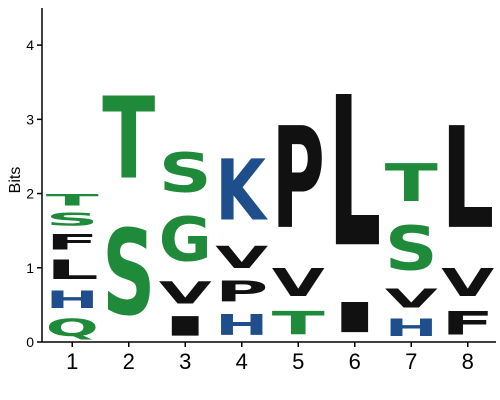 This screenshot has height=400, width=500. I want to click on logo-letter-g: G, so click(185, 240).